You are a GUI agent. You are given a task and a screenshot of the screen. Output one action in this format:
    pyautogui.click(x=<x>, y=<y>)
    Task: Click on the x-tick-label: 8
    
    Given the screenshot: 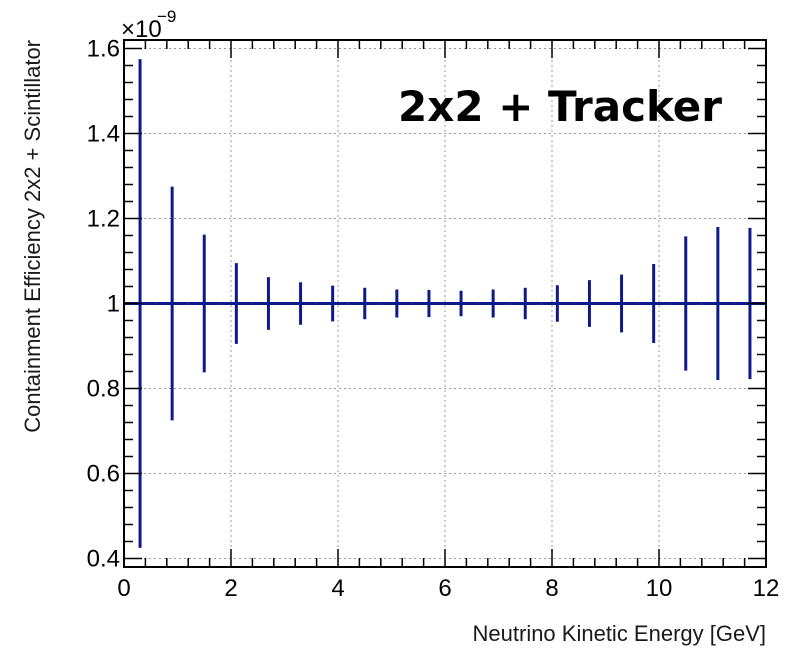 What is the action you would take?
    pyautogui.click(x=551, y=588)
    